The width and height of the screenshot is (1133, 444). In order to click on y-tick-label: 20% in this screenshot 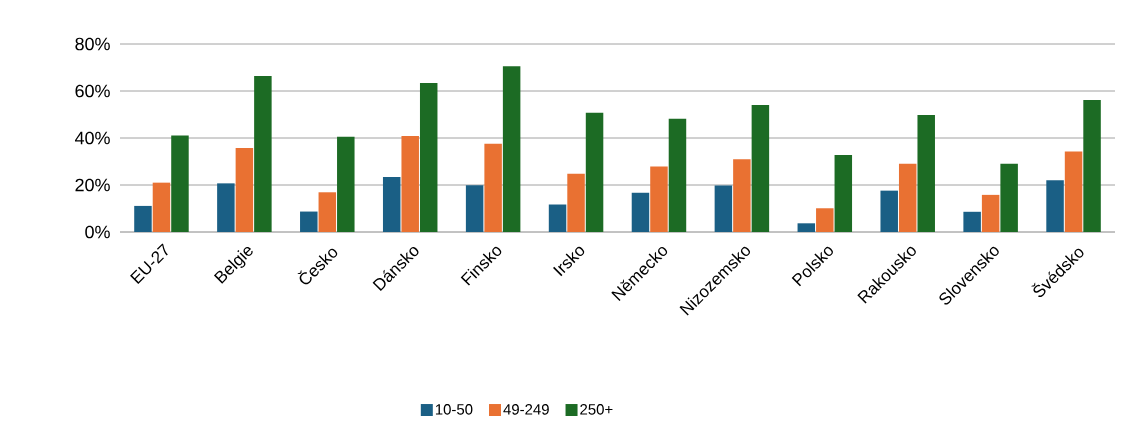, I will do `click(92, 185)`.